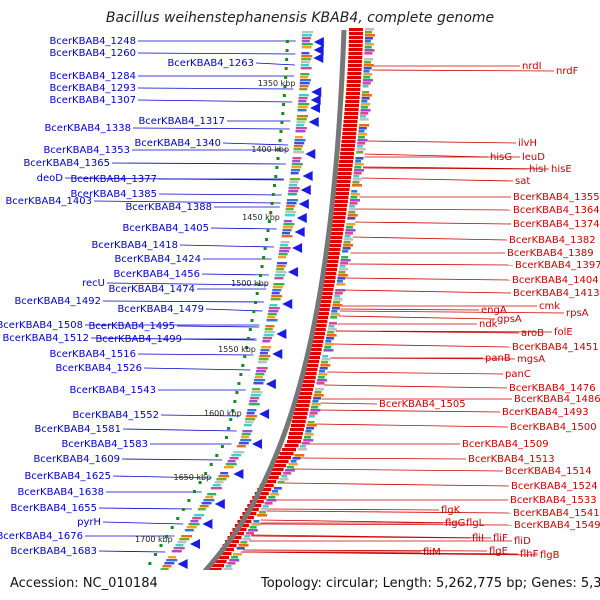 The width and height of the screenshot is (600, 600). What do you see at coordinates (563, 332) in the screenshot?
I see `right-gene-label: folE` at bounding box center [563, 332].